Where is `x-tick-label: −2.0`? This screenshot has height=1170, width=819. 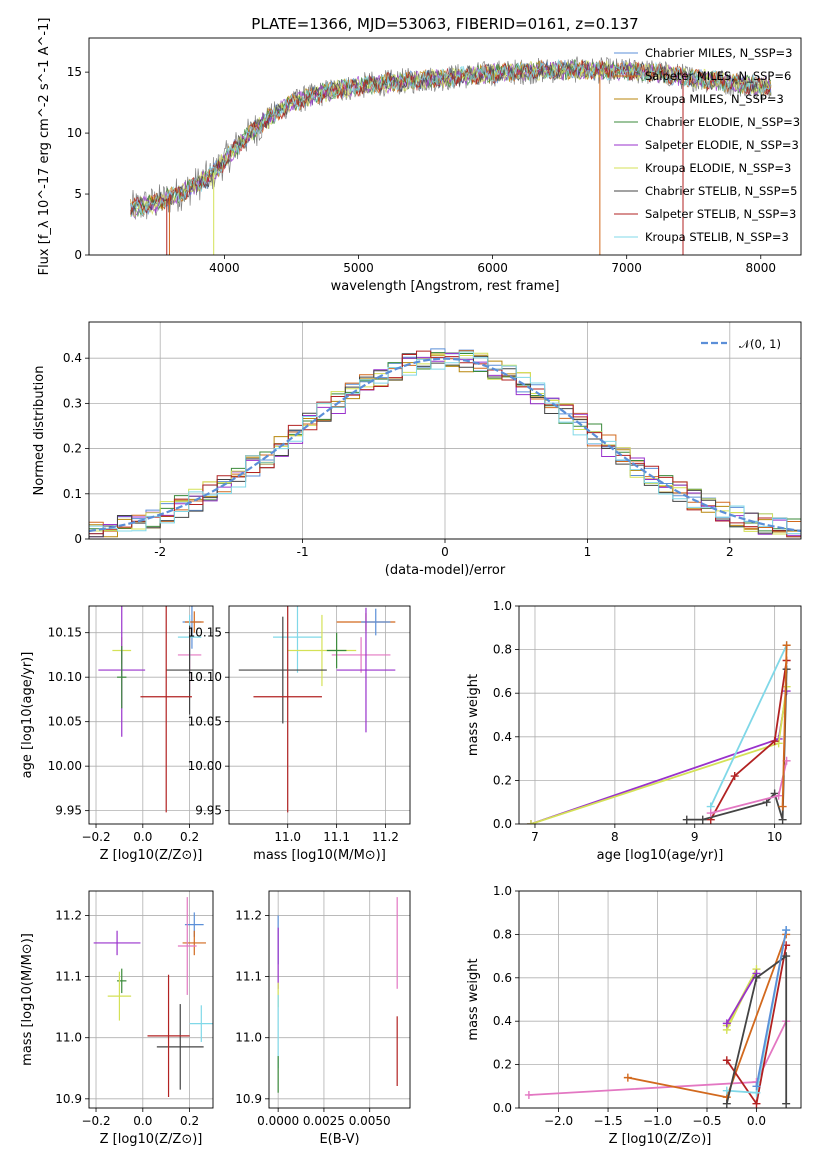 x-tick-label: −2.0 is located at coordinates (558, 1121).